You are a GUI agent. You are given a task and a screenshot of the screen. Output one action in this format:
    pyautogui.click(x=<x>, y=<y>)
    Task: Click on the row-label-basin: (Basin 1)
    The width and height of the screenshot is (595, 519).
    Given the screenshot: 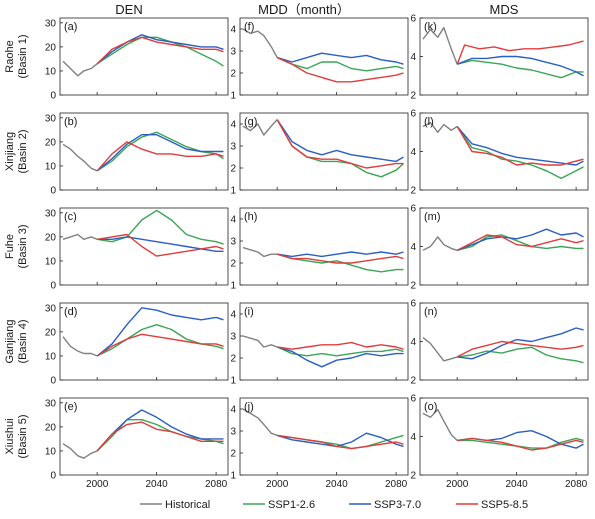 What is the action you would take?
    pyautogui.click(x=23, y=56)
    